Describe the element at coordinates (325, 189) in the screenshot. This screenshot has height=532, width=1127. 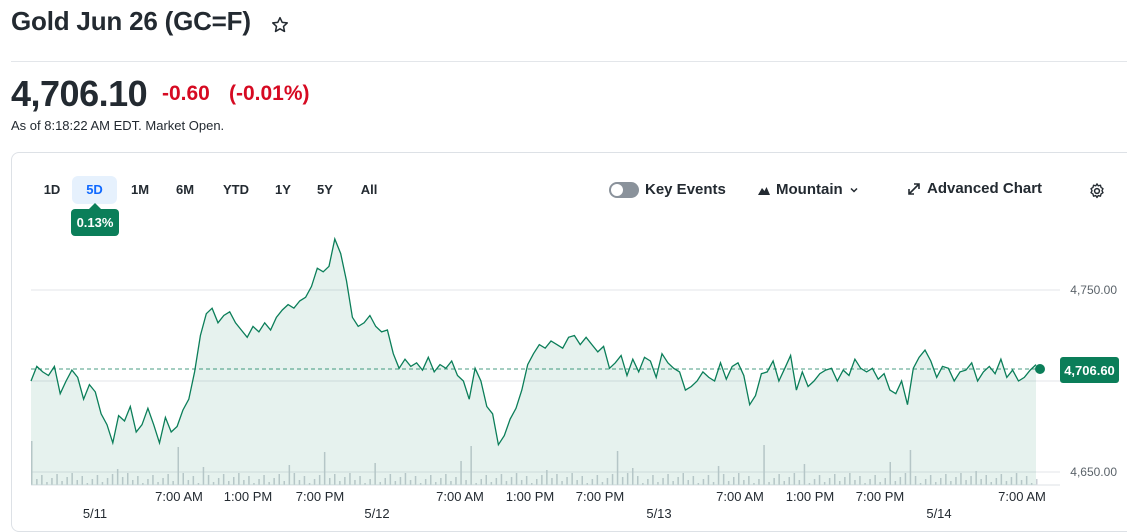
I see `range-5y: 5Y` at that location.